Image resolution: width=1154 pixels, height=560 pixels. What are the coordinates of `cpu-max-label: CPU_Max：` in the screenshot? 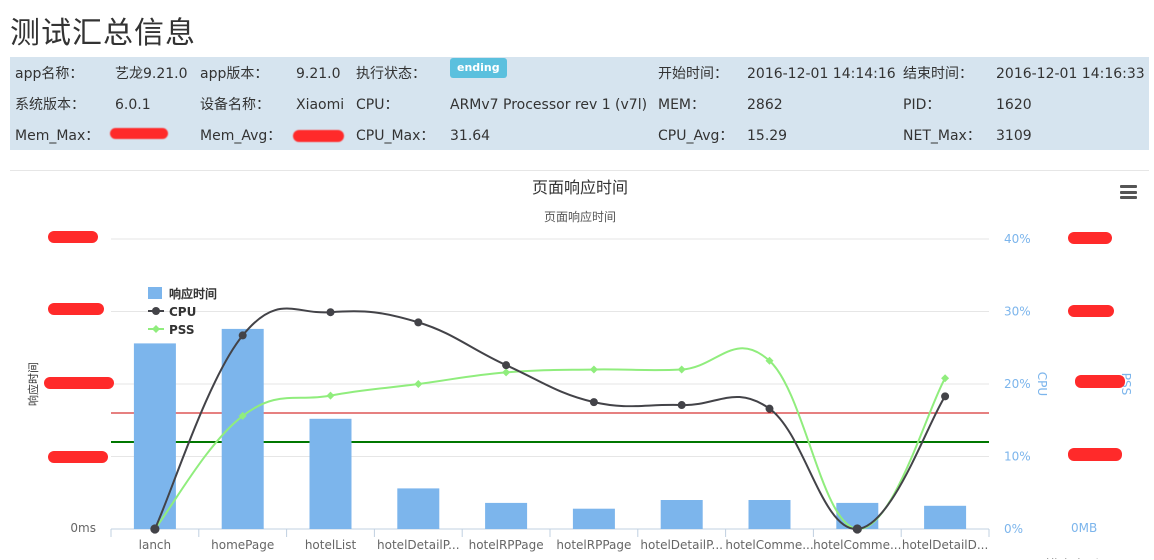 It's located at (395, 136).